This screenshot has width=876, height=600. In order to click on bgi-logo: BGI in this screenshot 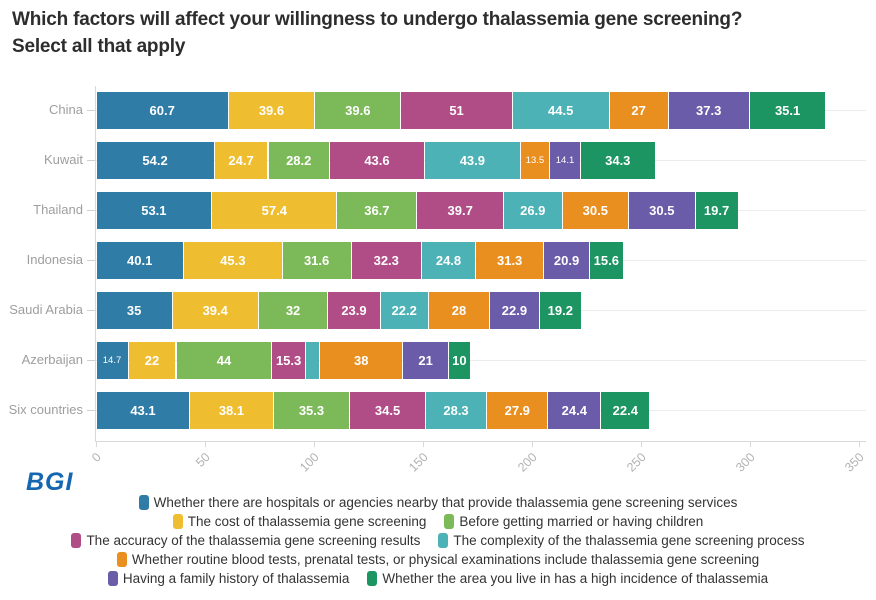, I will do `click(50, 482)`.